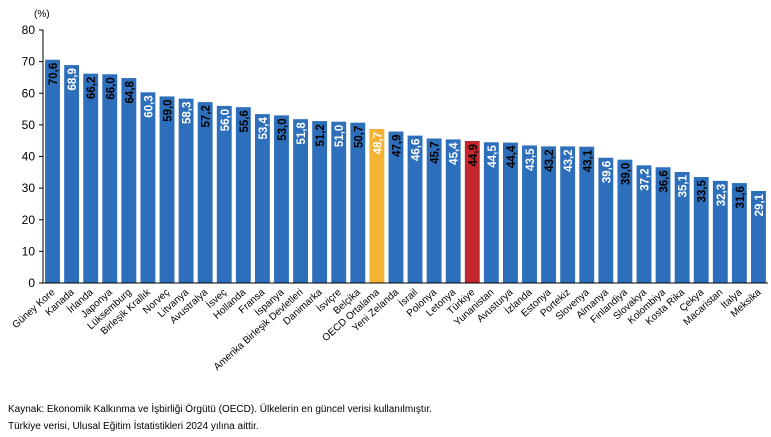 The height and width of the screenshot is (437, 771). What do you see at coordinates (73, 79) in the screenshot?
I see `bar-value-label: 68,9` at bounding box center [73, 79].